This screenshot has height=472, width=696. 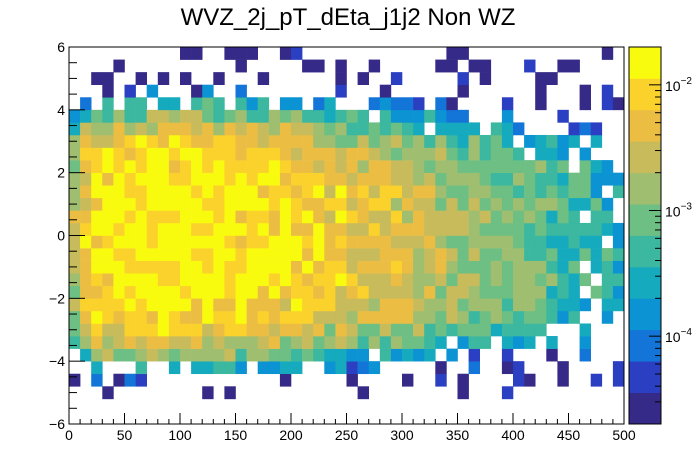 What do you see at coordinates (61, 110) in the screenshot?
I see `y-tick-label: 4` at bounding box center [61, 110].